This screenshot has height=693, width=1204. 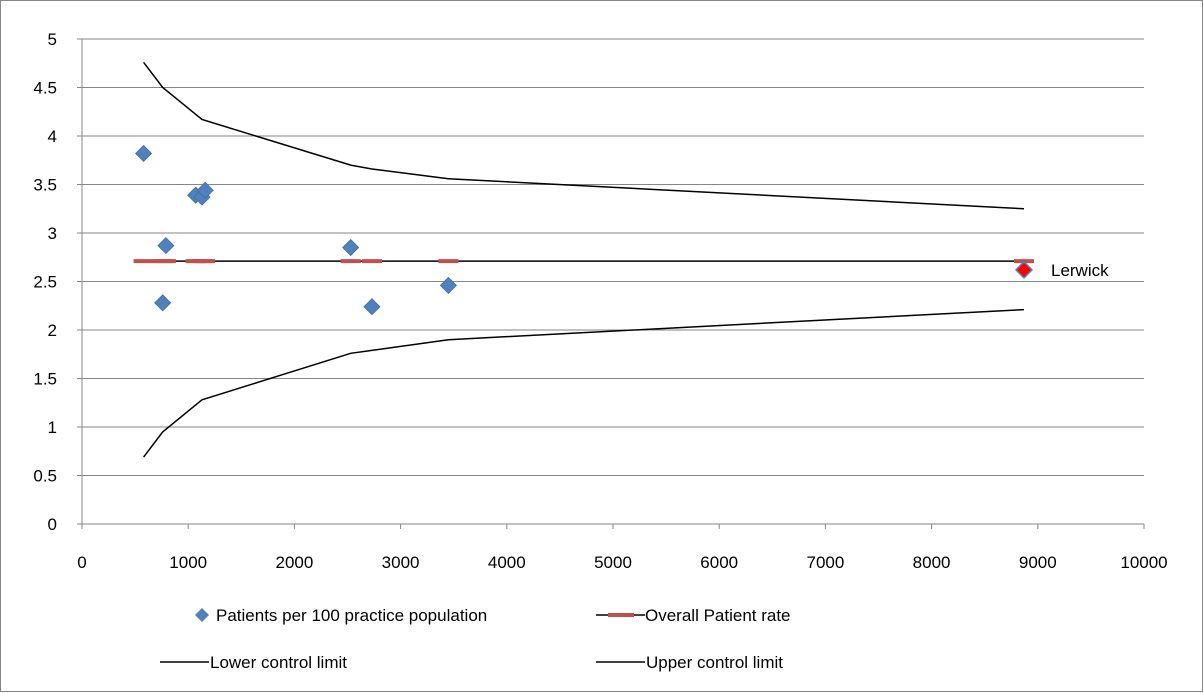 I want to click on y-tick-label: 2, so click(x=52, y=330).